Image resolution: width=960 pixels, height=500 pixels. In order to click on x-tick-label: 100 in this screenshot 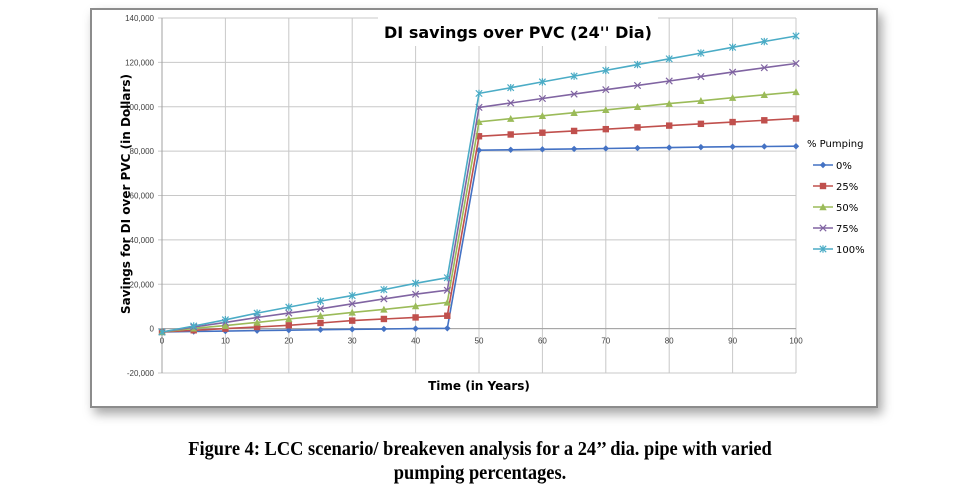, I will do `click(796, 341)`.